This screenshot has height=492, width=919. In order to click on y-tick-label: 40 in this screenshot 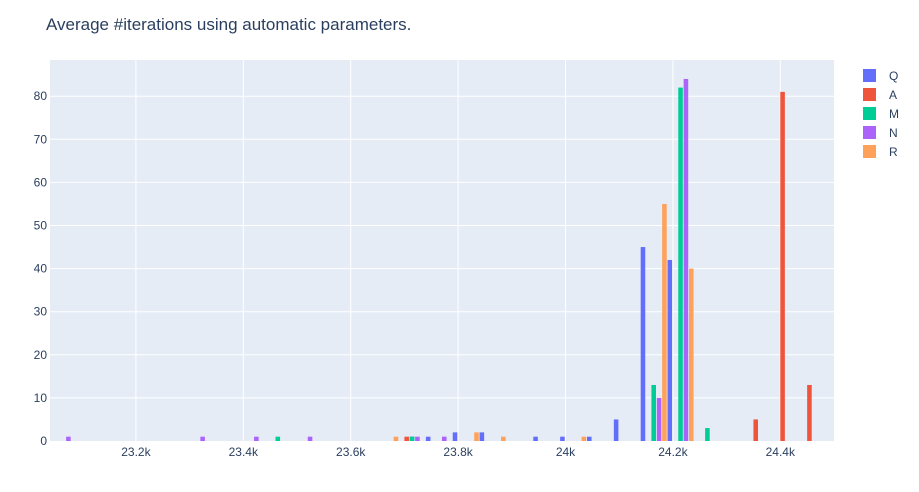, I will do `click(41, 269)`.